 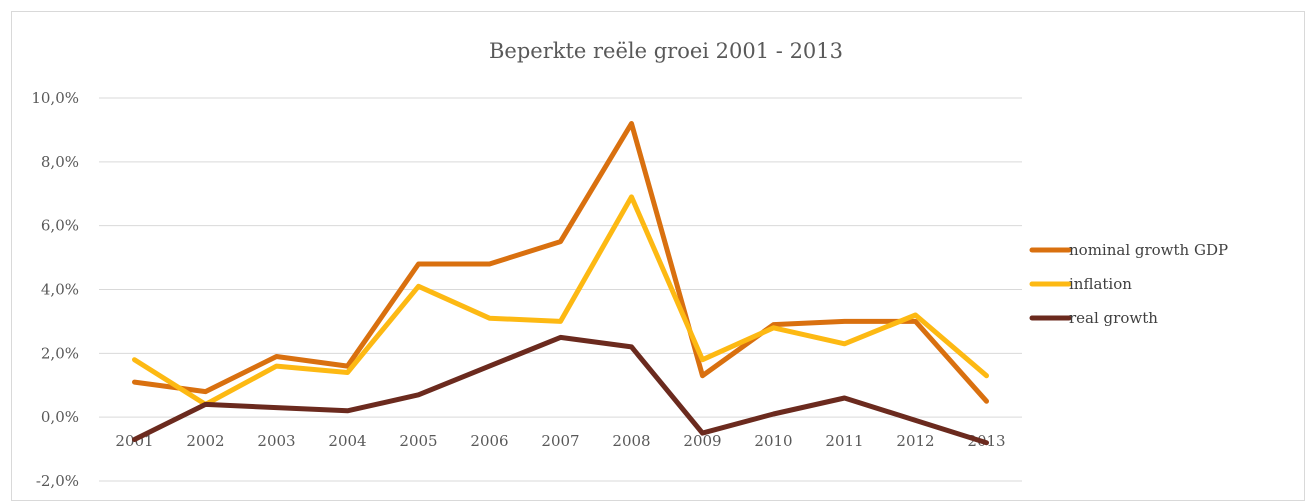 What do you see at coordinates (418, 441) in the screenshot?
I see `x-tick-label: 2005` at bounding box center [418, 441].